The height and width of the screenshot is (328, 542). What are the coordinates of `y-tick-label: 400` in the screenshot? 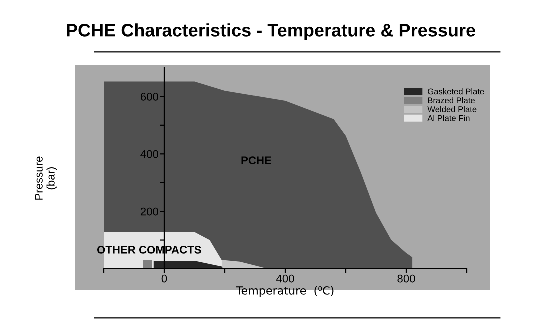 It's located at (149, 154).